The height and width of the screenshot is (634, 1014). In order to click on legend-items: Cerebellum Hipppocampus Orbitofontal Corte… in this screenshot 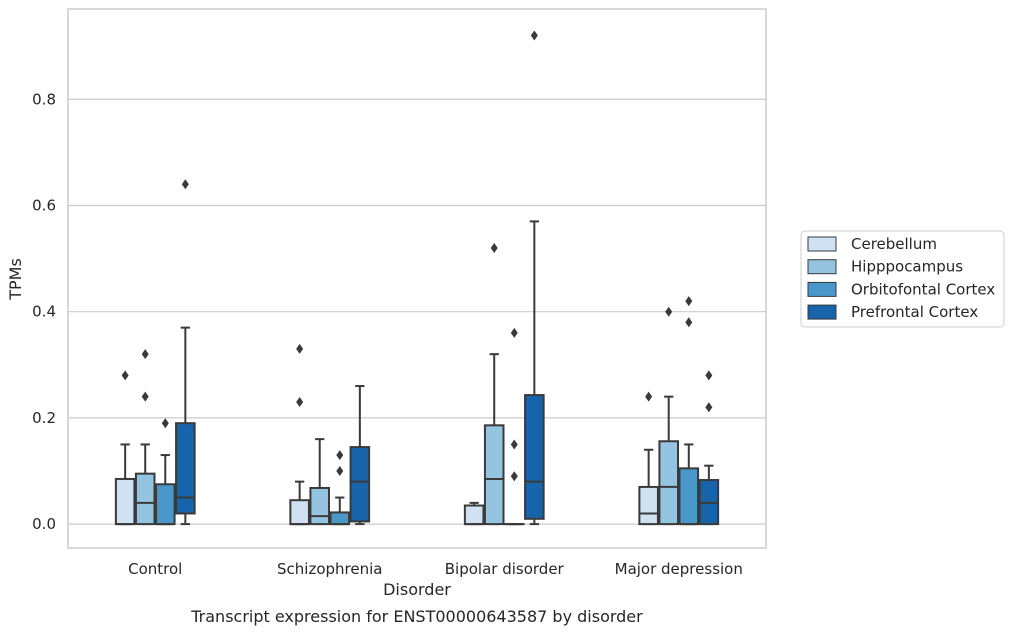, I will do `click(901, 278)`.